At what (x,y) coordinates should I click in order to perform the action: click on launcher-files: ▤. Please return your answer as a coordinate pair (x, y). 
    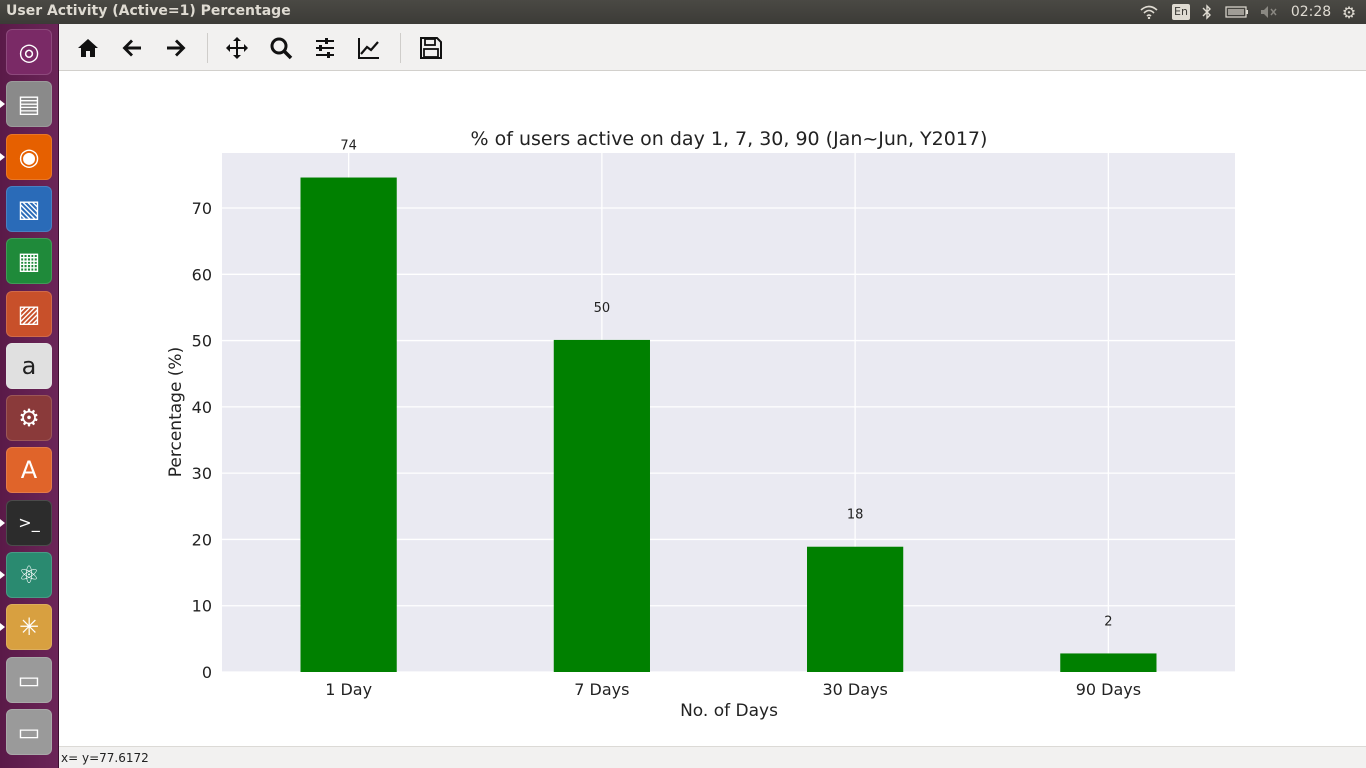
    Looking at the image, I should click on (29, 104).